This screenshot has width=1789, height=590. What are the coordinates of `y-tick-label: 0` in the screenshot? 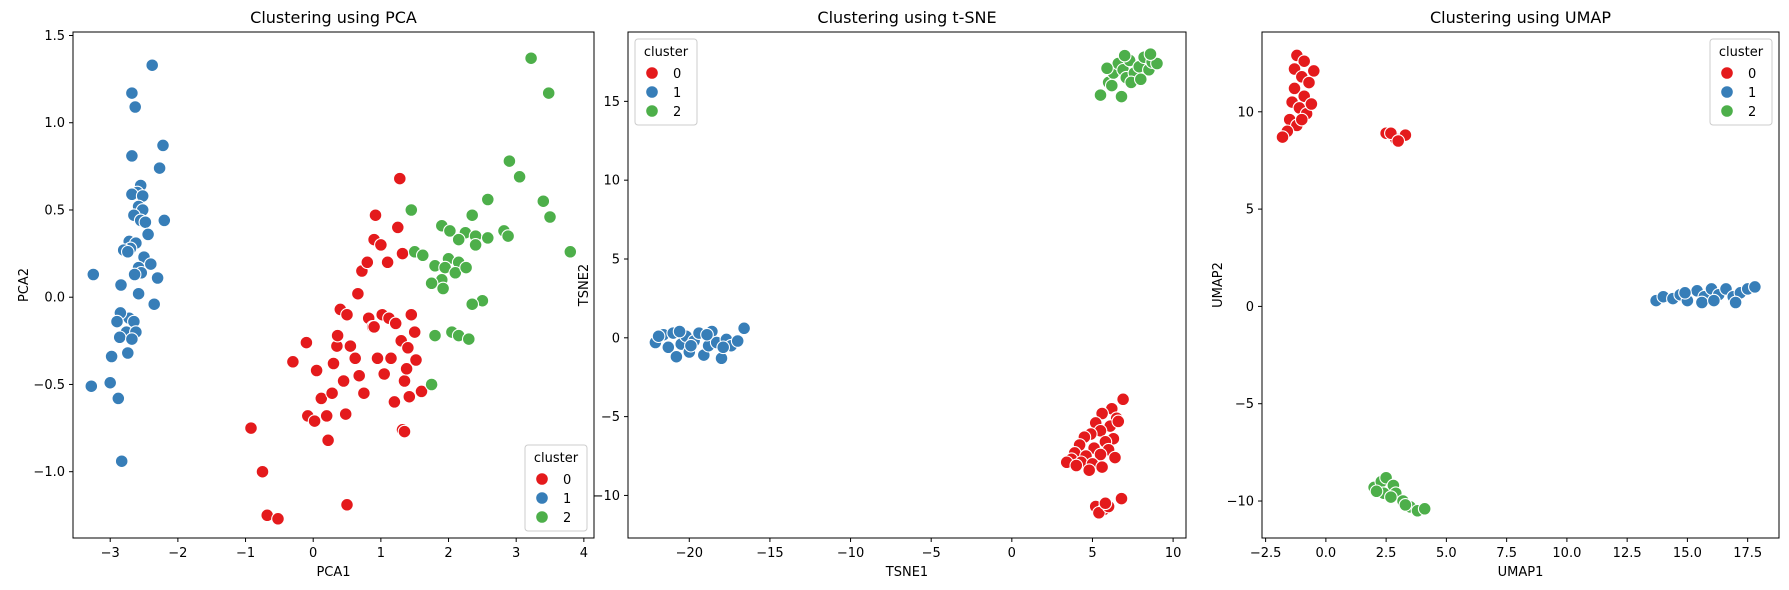 It's located at (1250, 307).